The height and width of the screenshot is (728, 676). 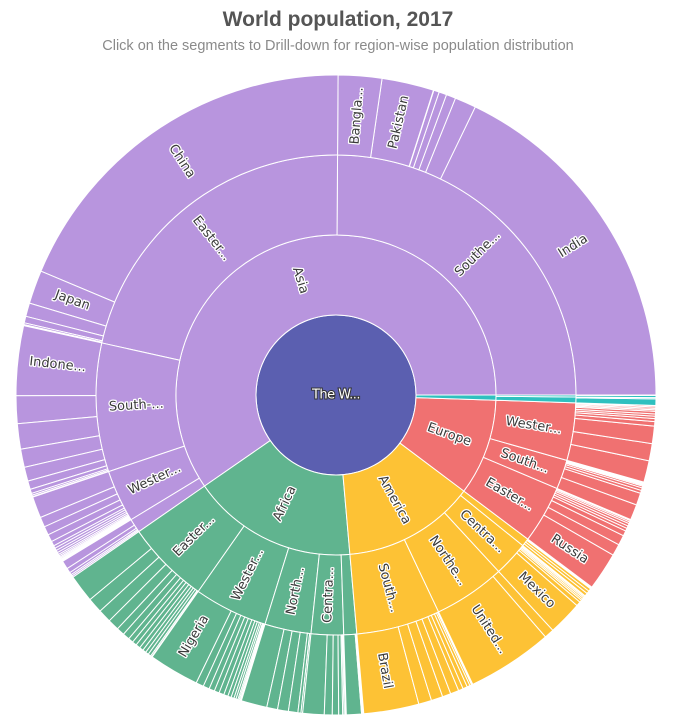 I want to click on segment-root, so click(x=336, y=395).